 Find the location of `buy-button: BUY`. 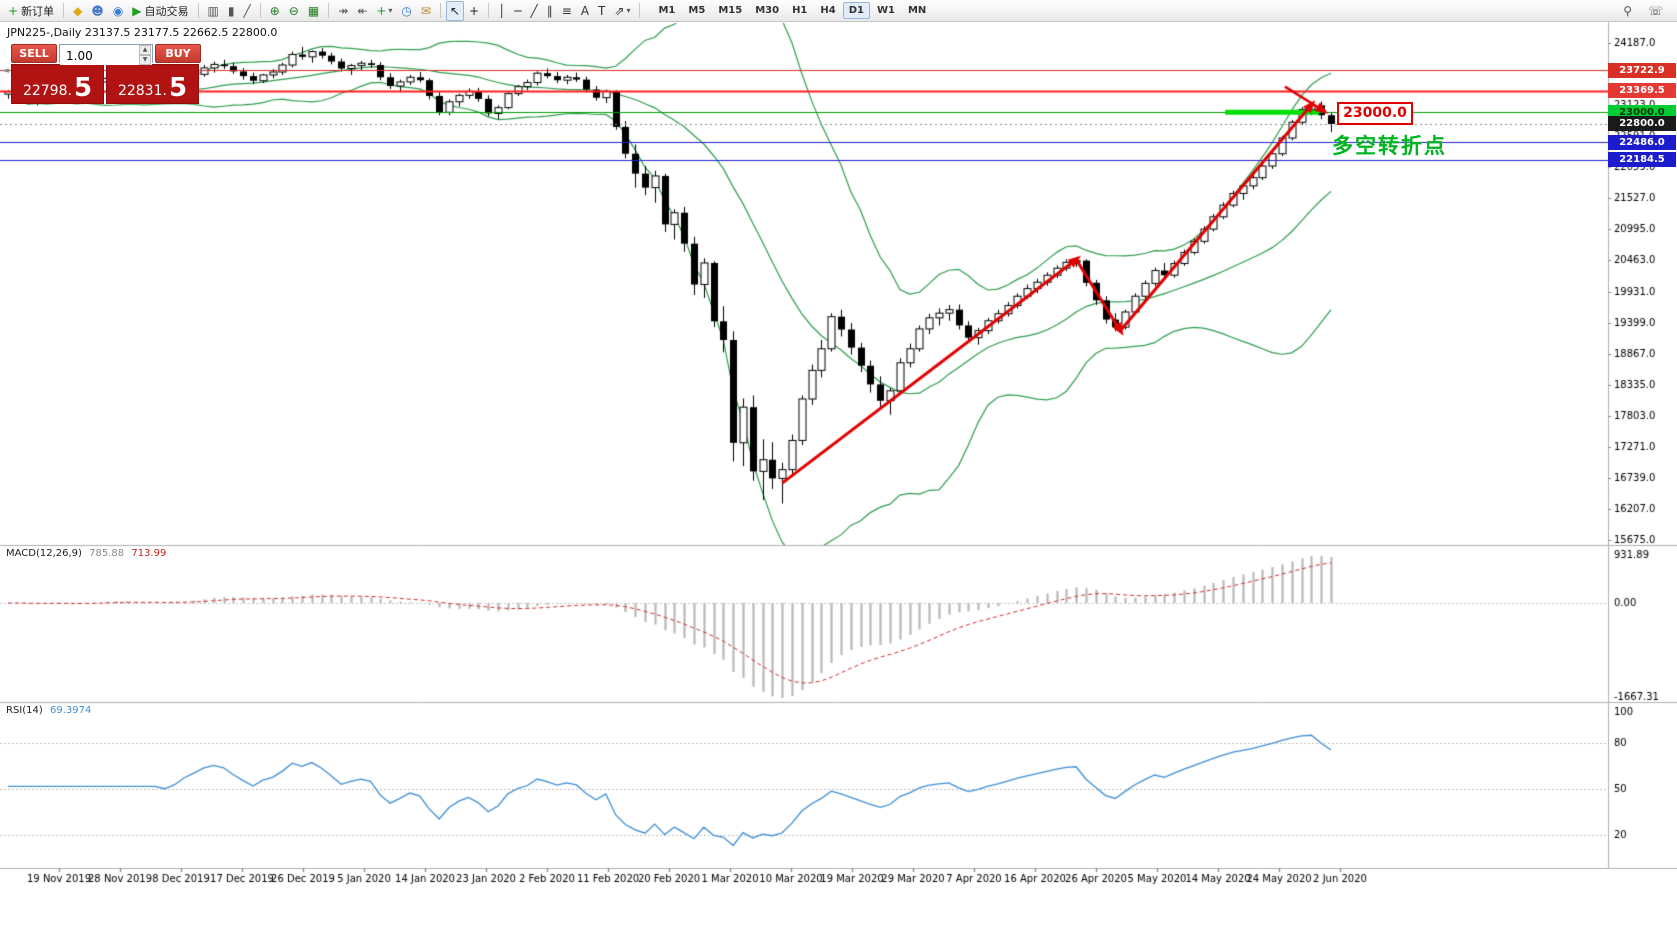

buy-button: BUY is located at coordinates (178, 53).